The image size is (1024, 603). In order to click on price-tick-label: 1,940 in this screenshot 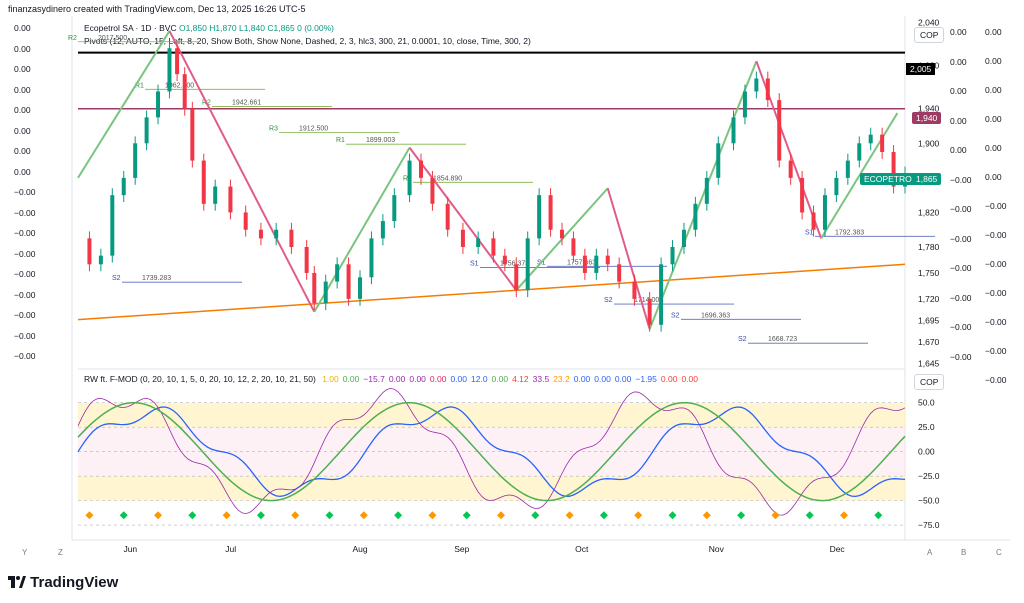, I will do `click(929, 109)`.